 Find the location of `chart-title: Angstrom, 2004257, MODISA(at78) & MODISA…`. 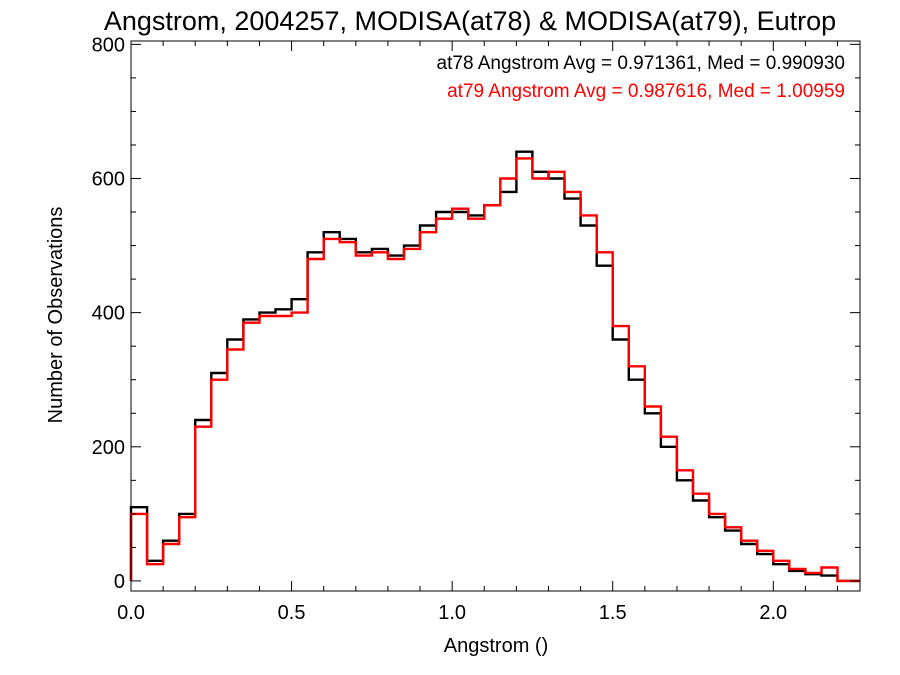

chart-title: Angstrom, 2004257, MODISA(at78) & MODISA… is located at coordinates (470, 21).